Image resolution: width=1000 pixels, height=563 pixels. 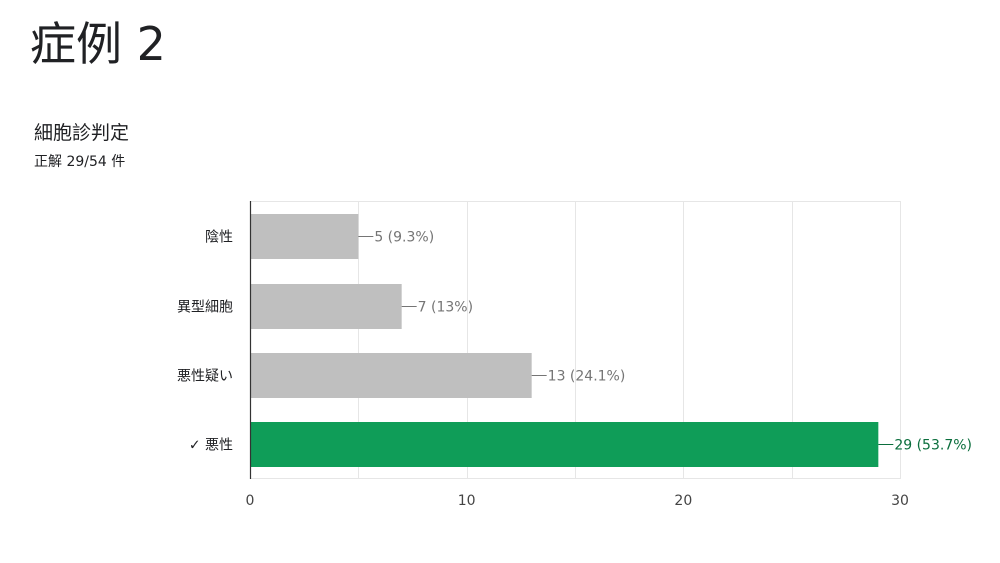 I want to click on x-tick-label-10: 10, so click(x=467, y=501).